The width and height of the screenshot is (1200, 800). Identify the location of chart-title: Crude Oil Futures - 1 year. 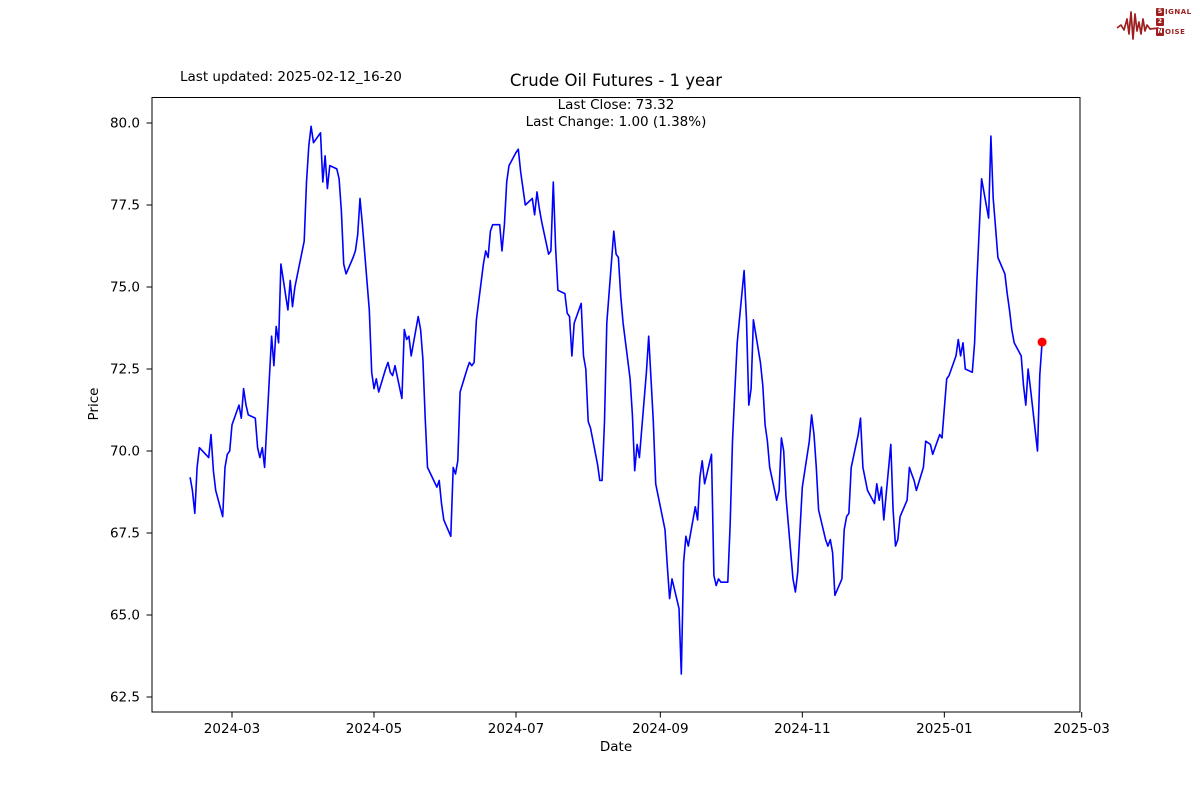
(616, 80).